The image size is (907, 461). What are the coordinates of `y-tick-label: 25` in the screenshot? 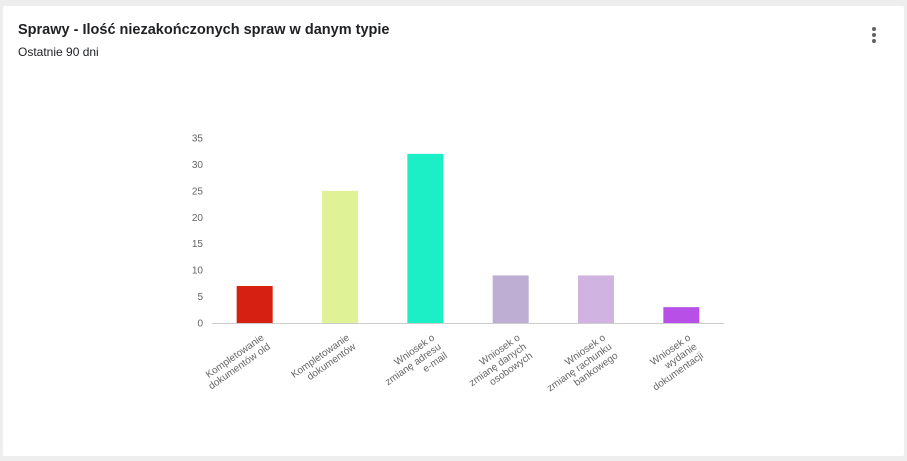 It's located at (198, 191).